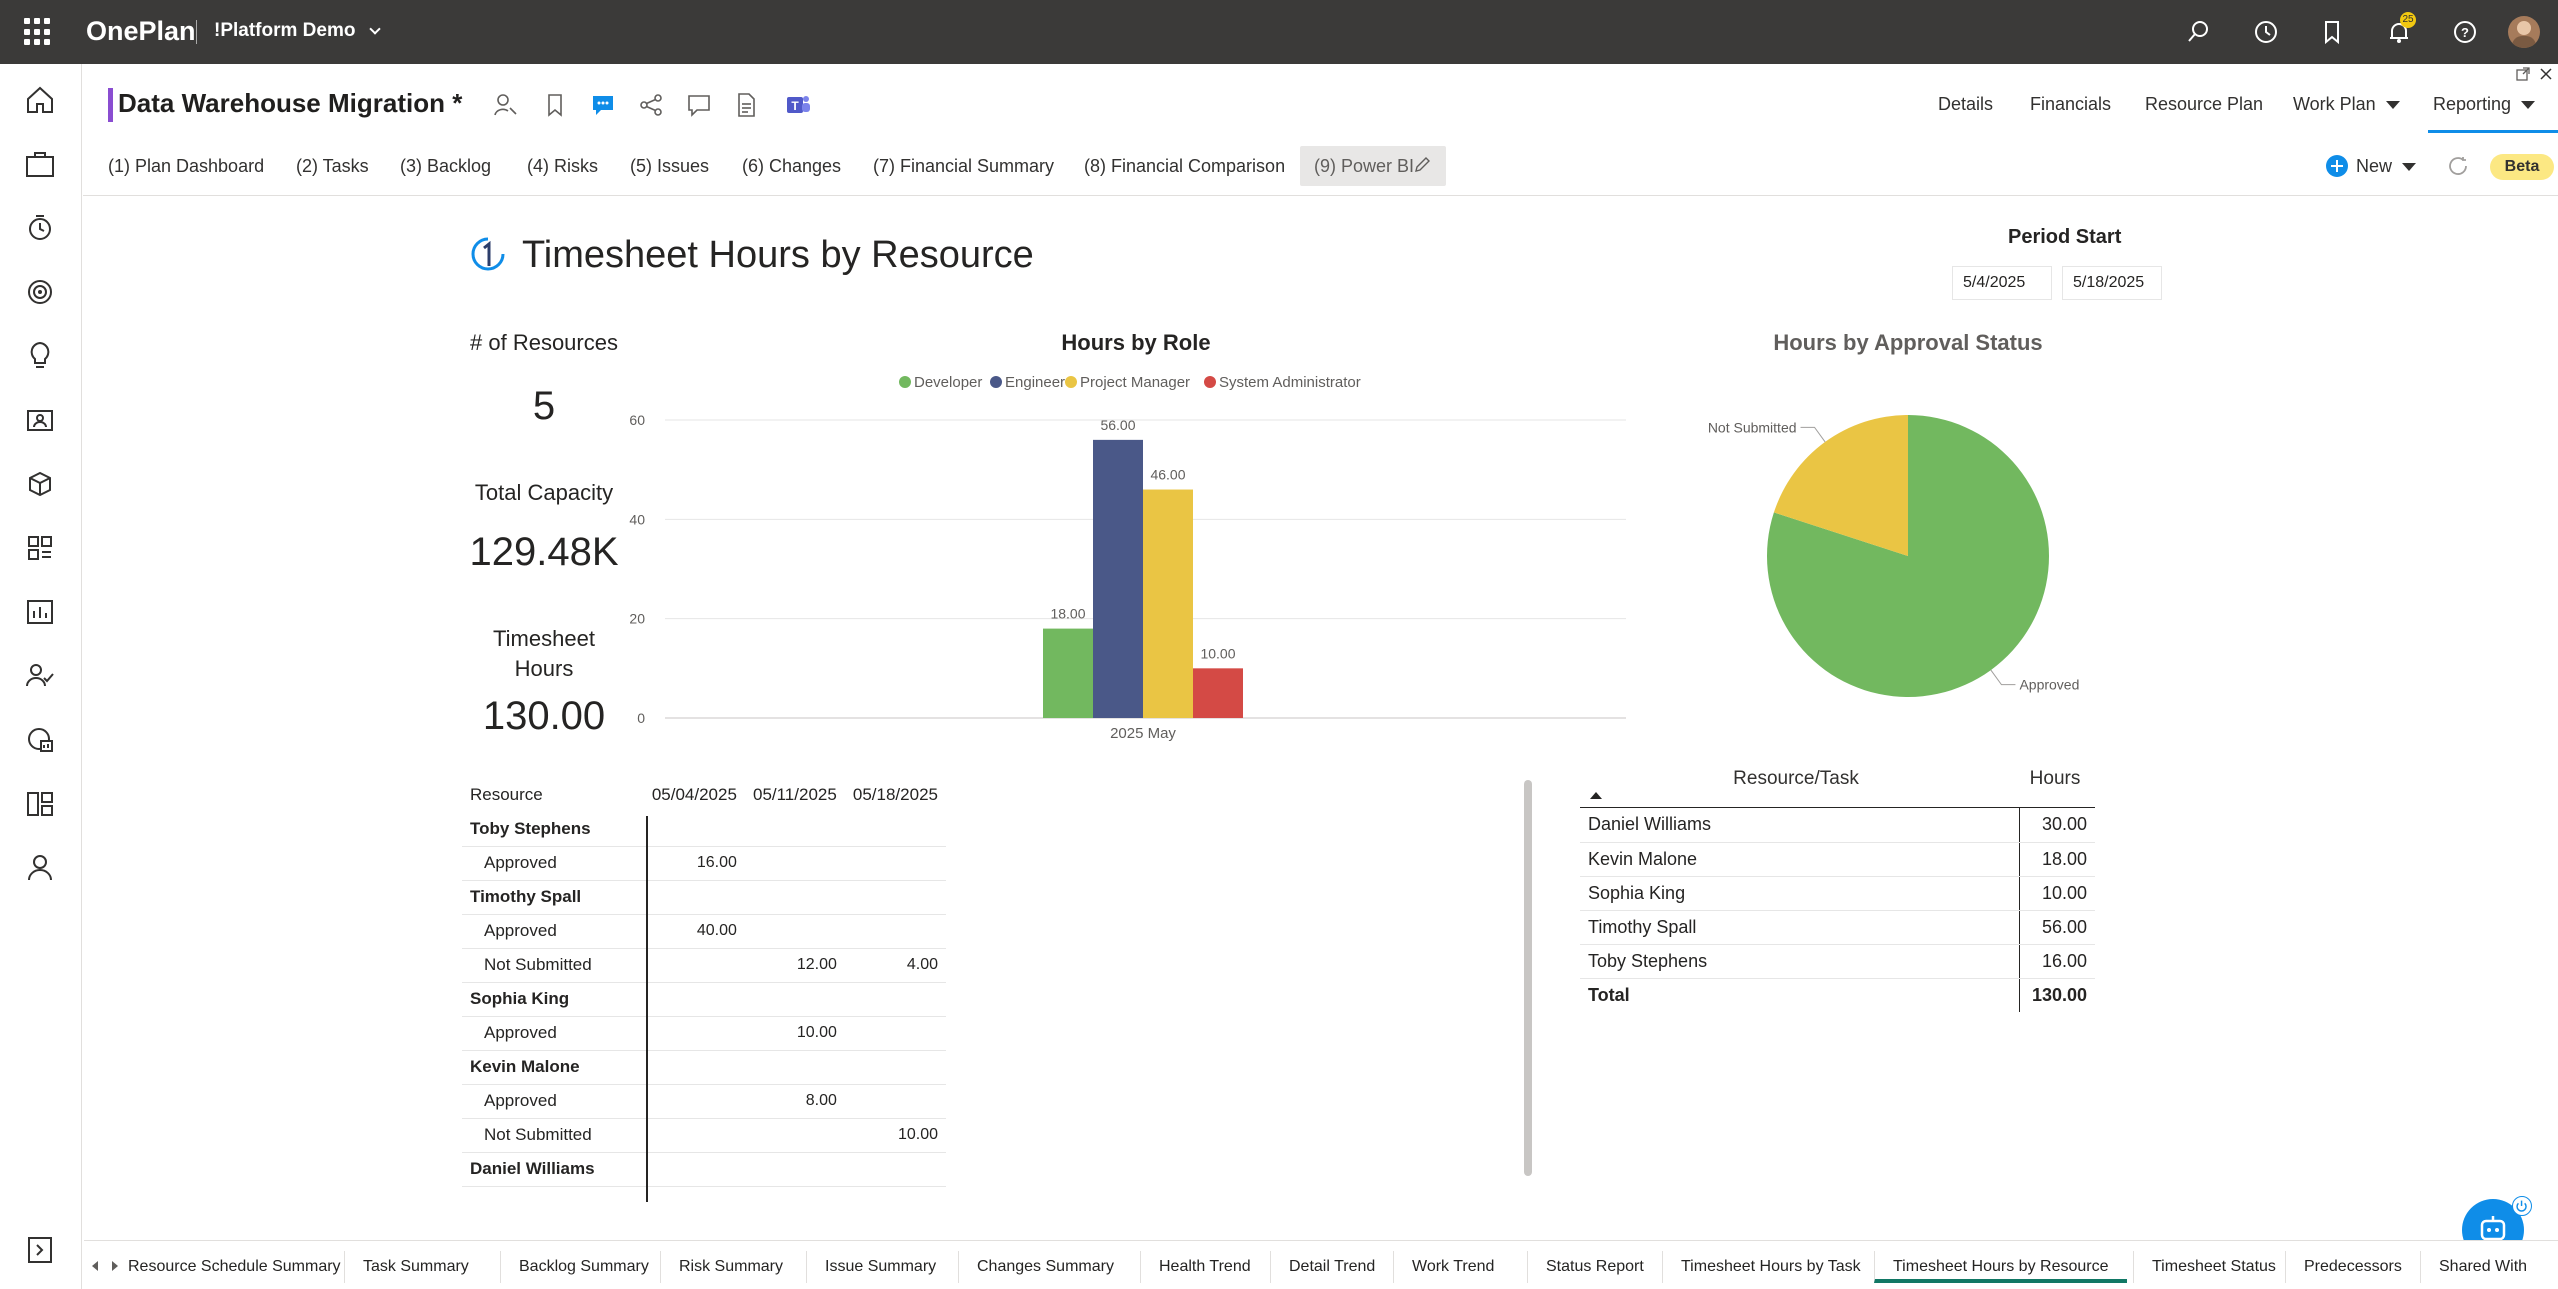  I want to click on resources-card-icon, so click(40, 420).